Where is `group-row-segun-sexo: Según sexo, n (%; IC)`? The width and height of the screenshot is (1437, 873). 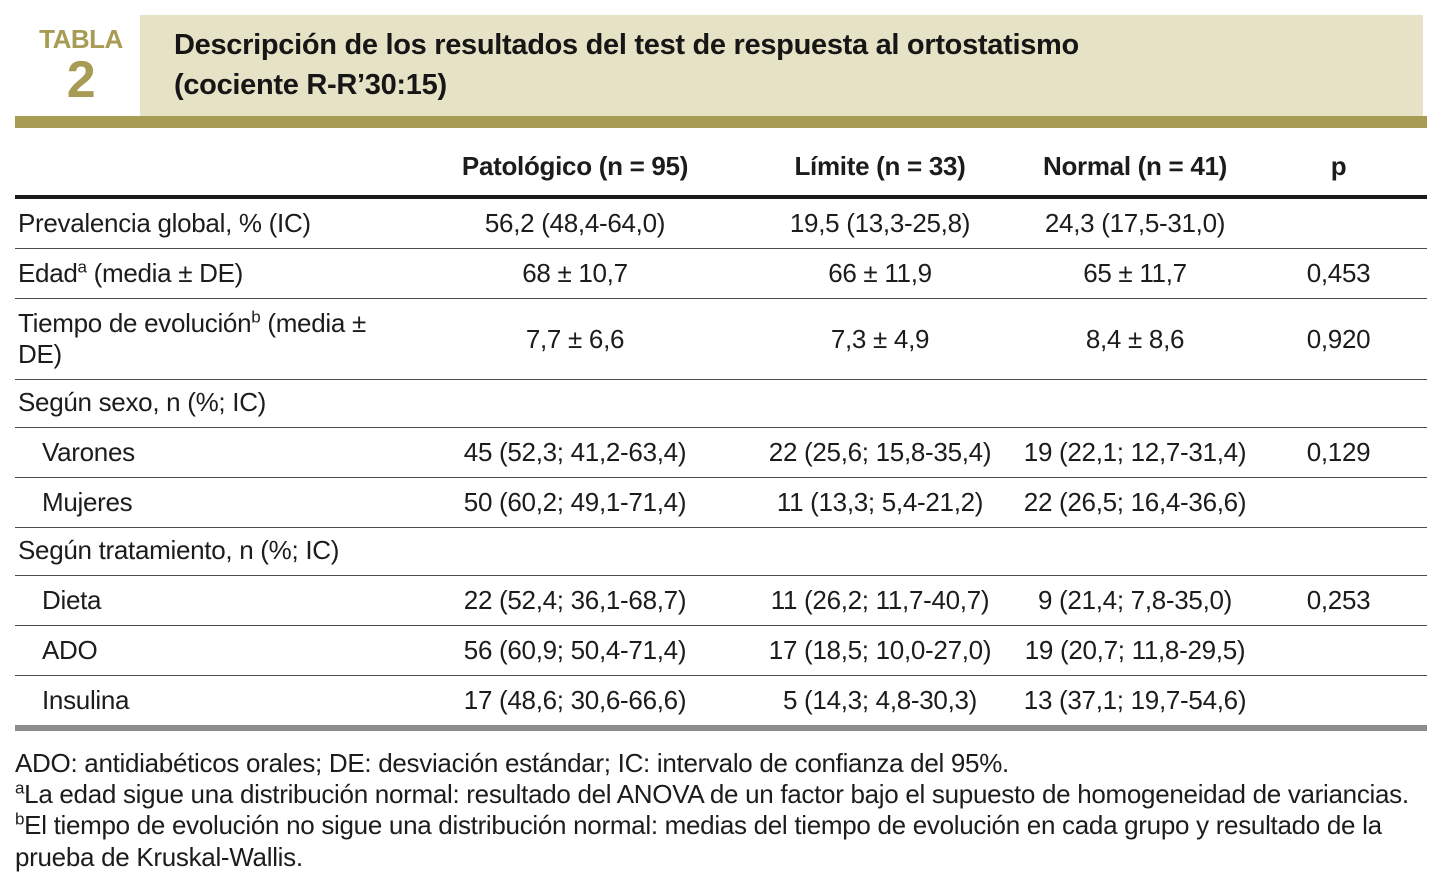 group-row-segun-sexo: Según sexo, n (%; IC) is located at coordinates (721, 403).